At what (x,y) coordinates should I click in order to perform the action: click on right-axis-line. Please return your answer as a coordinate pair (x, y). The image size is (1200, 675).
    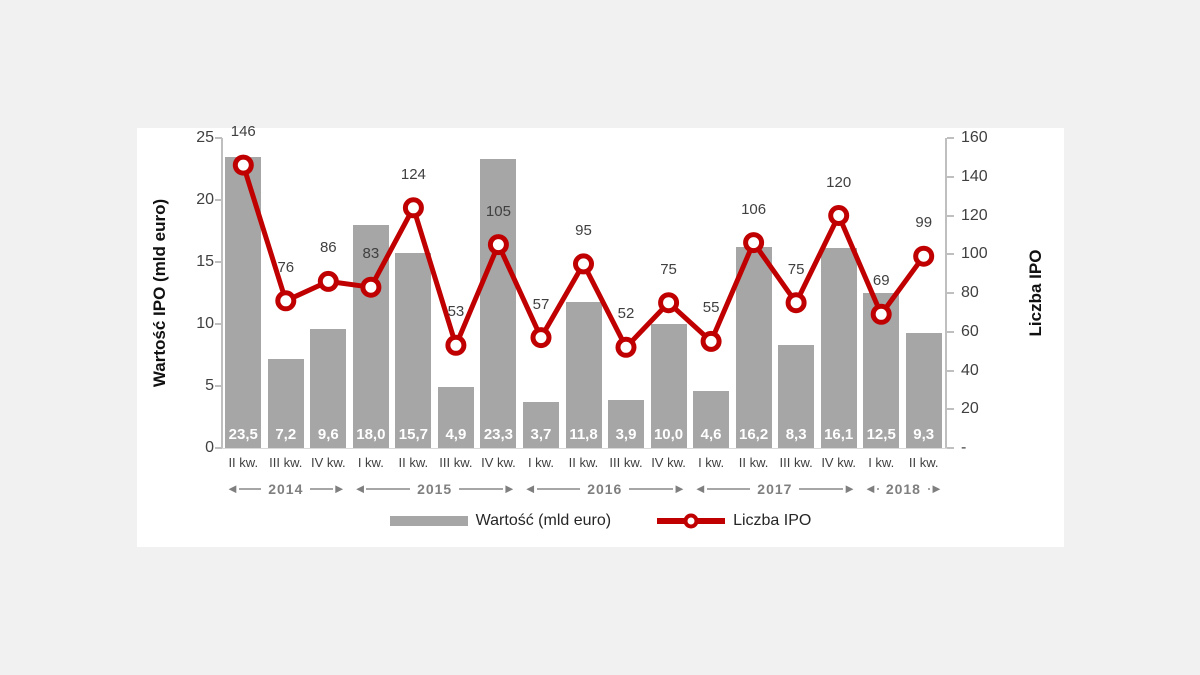
    Looking at the image, I should click on (946, 293).